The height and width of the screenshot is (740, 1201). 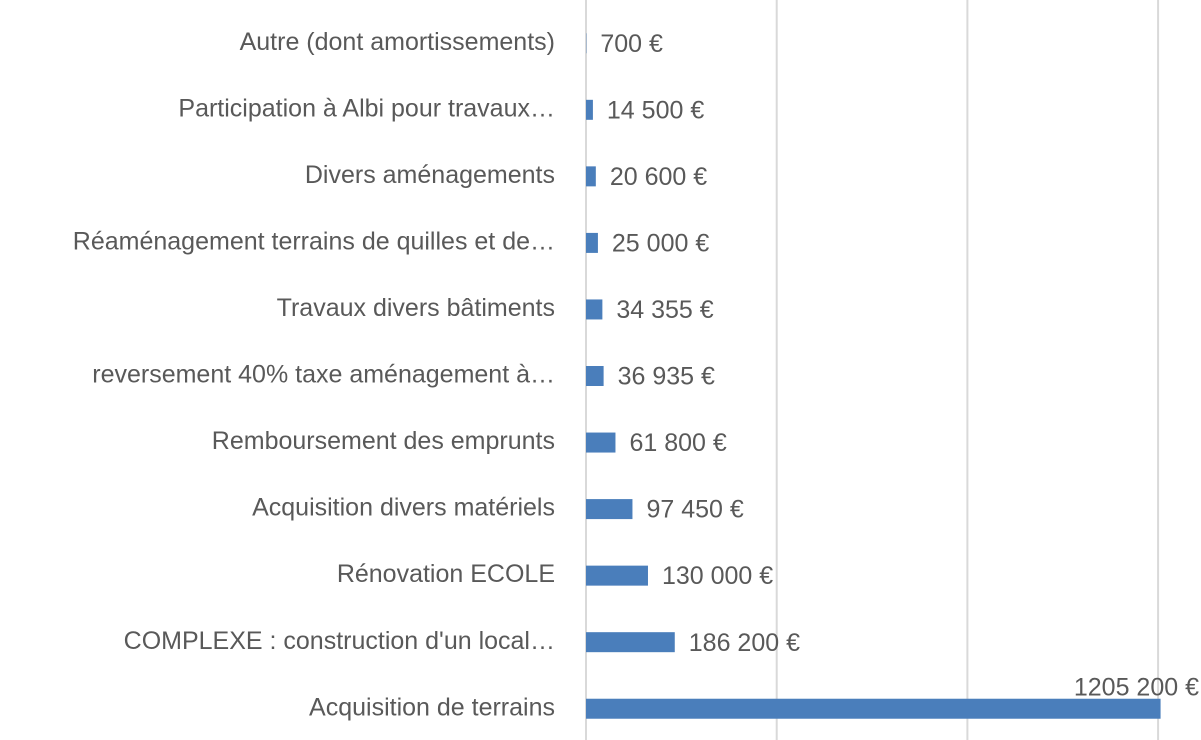 What do you see at coordinates (658, 177) in the screenshot?
I see `data-label: 20 600 €` at bounding box center [658, 177].